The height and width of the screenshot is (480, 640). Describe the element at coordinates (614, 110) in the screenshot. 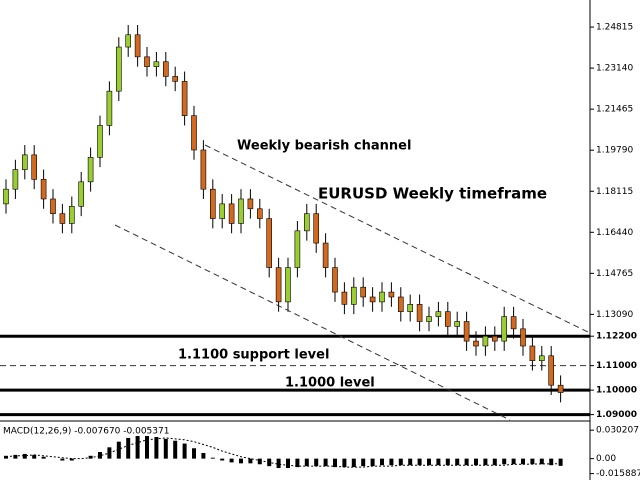

I see `y-tick-label: 1.21465` at that location.